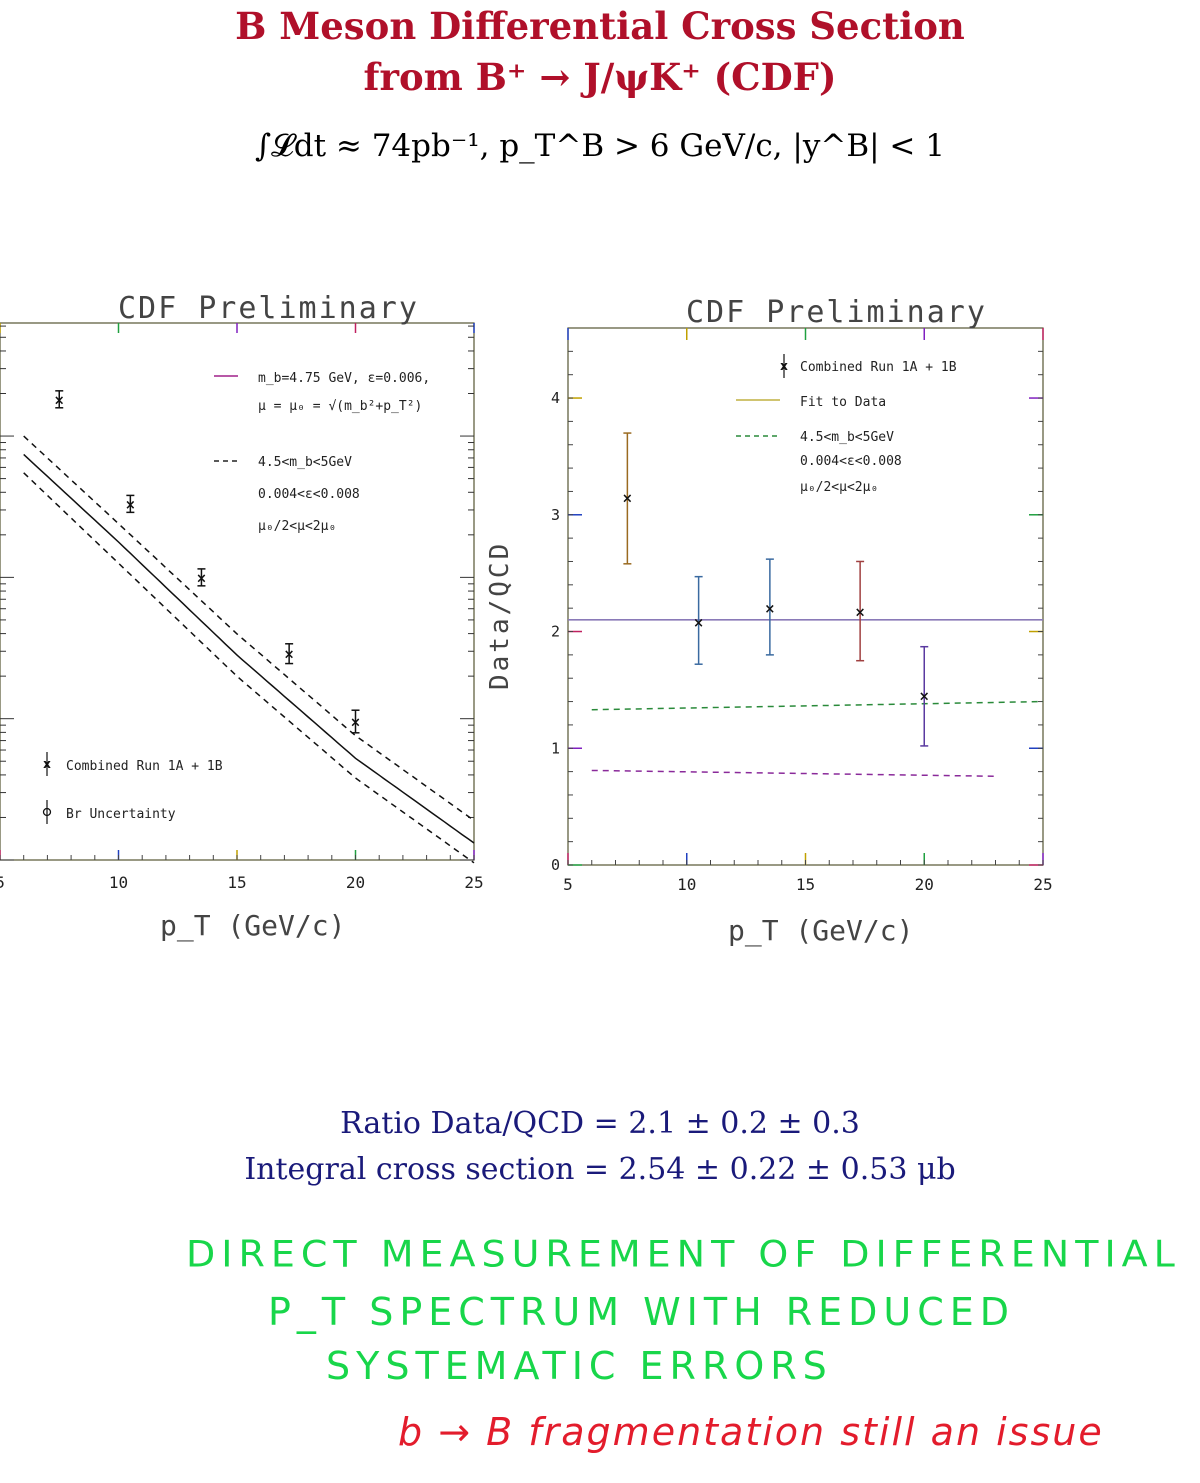  What do you see at coordinates (600, 26) in the screenshot?
I see `page-title: B Meson Differential Cross Section` at bounding box center [600, 26].